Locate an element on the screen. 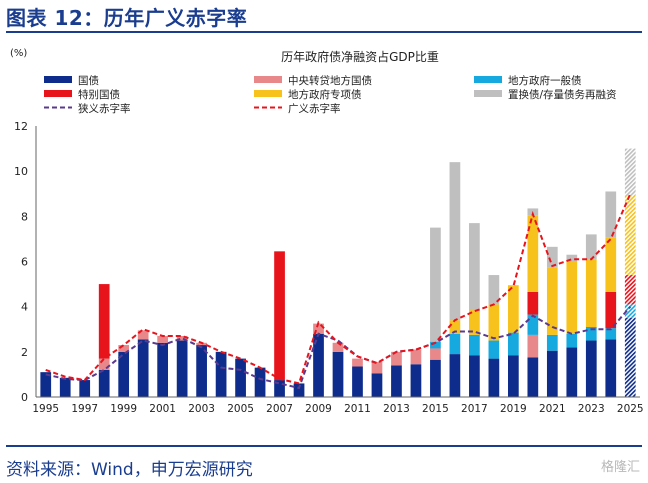  bar-2022-f7c21b is located at coordinates (572, 297).